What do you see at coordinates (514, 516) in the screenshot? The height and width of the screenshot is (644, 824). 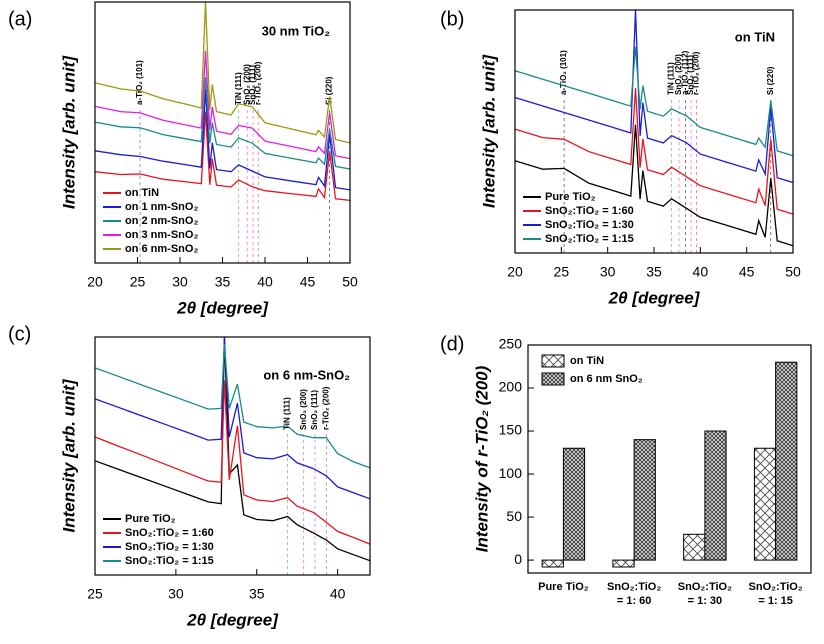 I see `y-tick-label: 50` at bounding box center [514, 516].